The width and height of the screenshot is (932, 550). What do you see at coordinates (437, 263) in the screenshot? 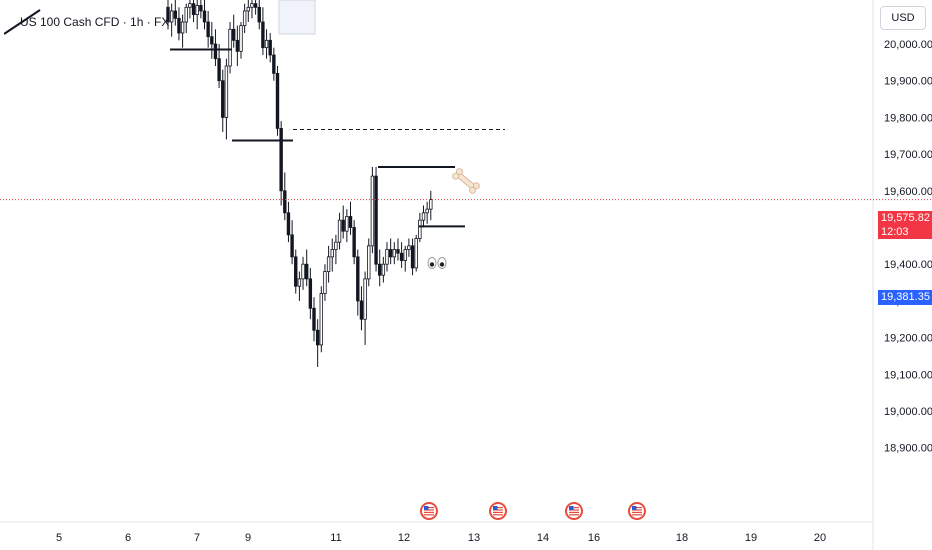
I see `eyes-icon` at bounding box center [437, 263].